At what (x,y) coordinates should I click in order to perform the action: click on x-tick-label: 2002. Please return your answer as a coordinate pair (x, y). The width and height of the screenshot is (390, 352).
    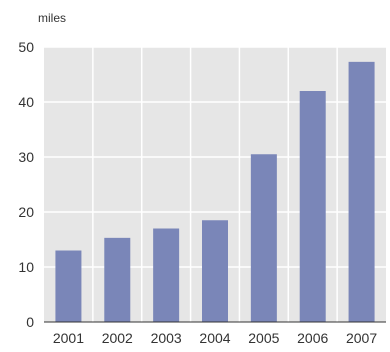
    Looking at the image, I should click on (117, 338).